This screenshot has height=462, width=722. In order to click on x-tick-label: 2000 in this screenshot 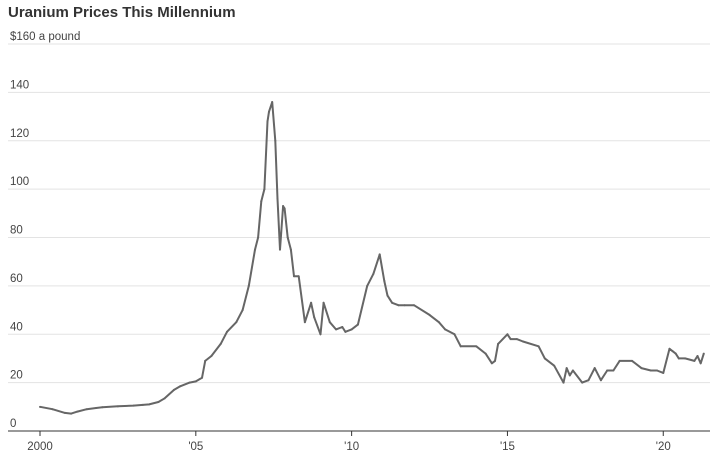, I will do `click(40, 447)`.